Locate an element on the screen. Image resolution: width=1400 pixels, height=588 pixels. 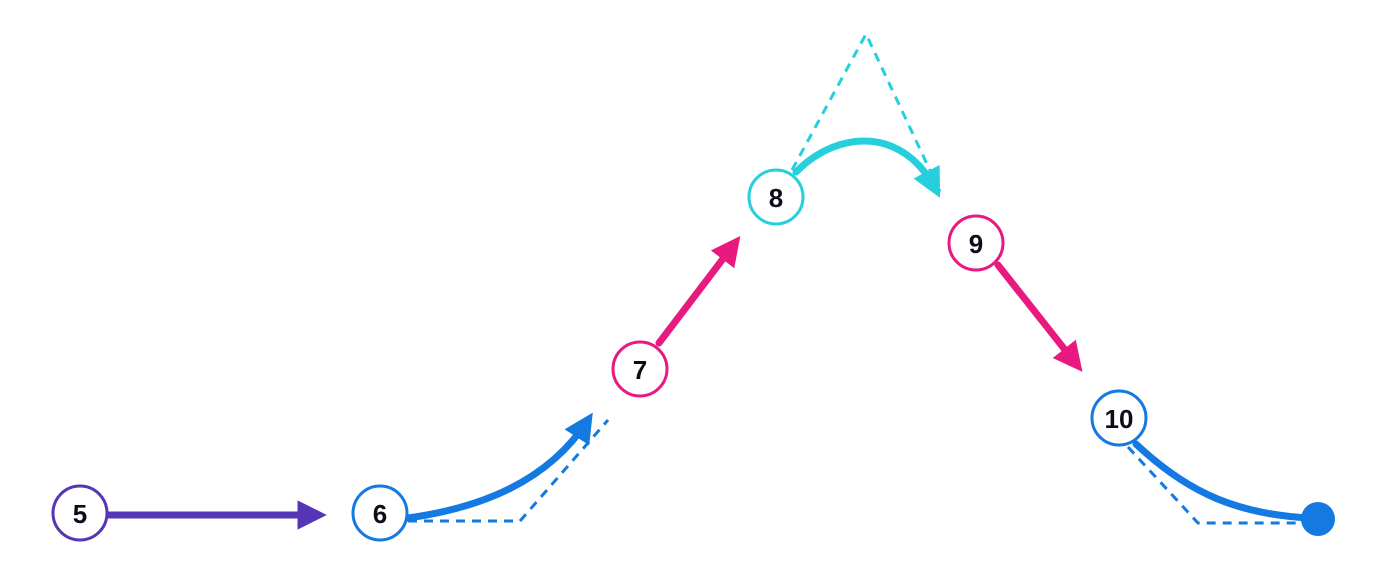
node-label: 10 is located at coordinates (1119, 419).